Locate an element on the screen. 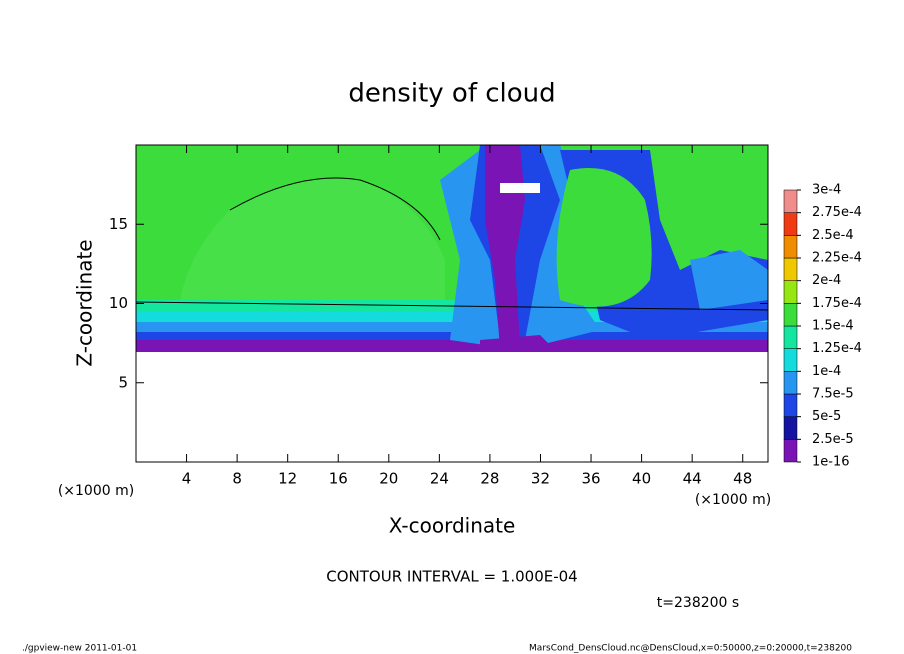 The image size is (904, 654). colorbar-label: 2.75e-4 is located at coordinates (837, 212).